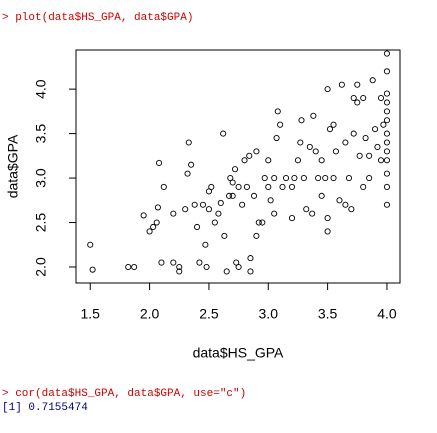  I want to click on y-tick-label: 4.0, so click(41, 89).